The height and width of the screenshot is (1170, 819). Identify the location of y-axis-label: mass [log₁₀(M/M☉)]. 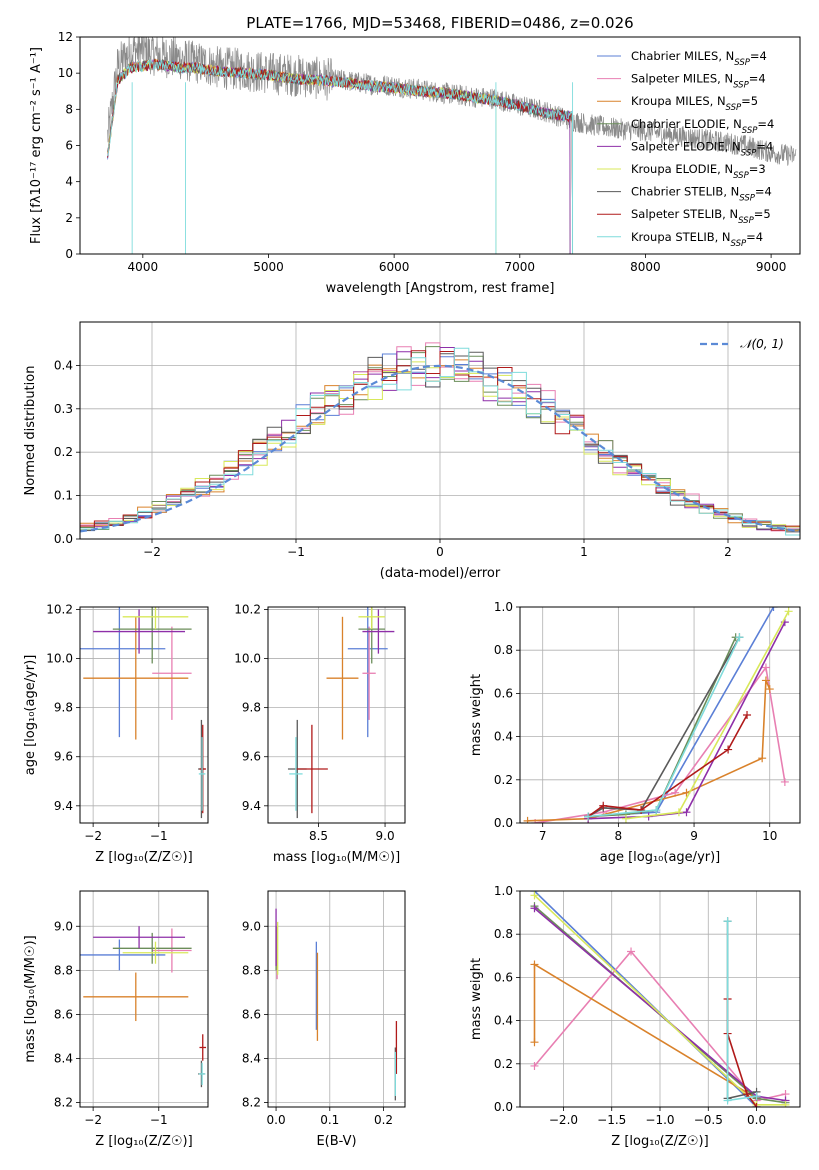
(30, 998).